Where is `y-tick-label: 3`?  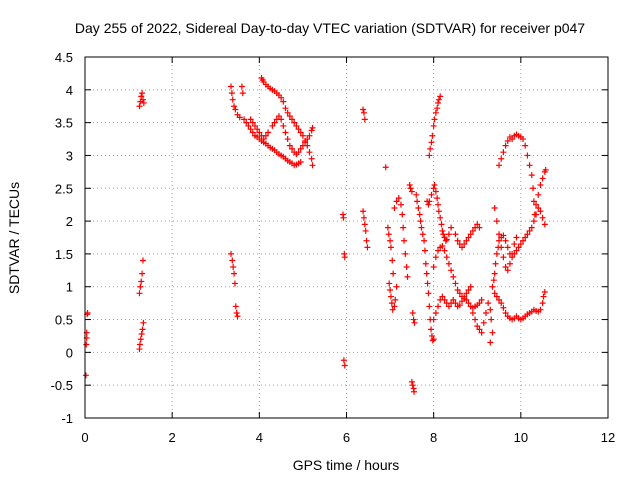 y-tick-label: 3 is located at coordinates (69, 155).